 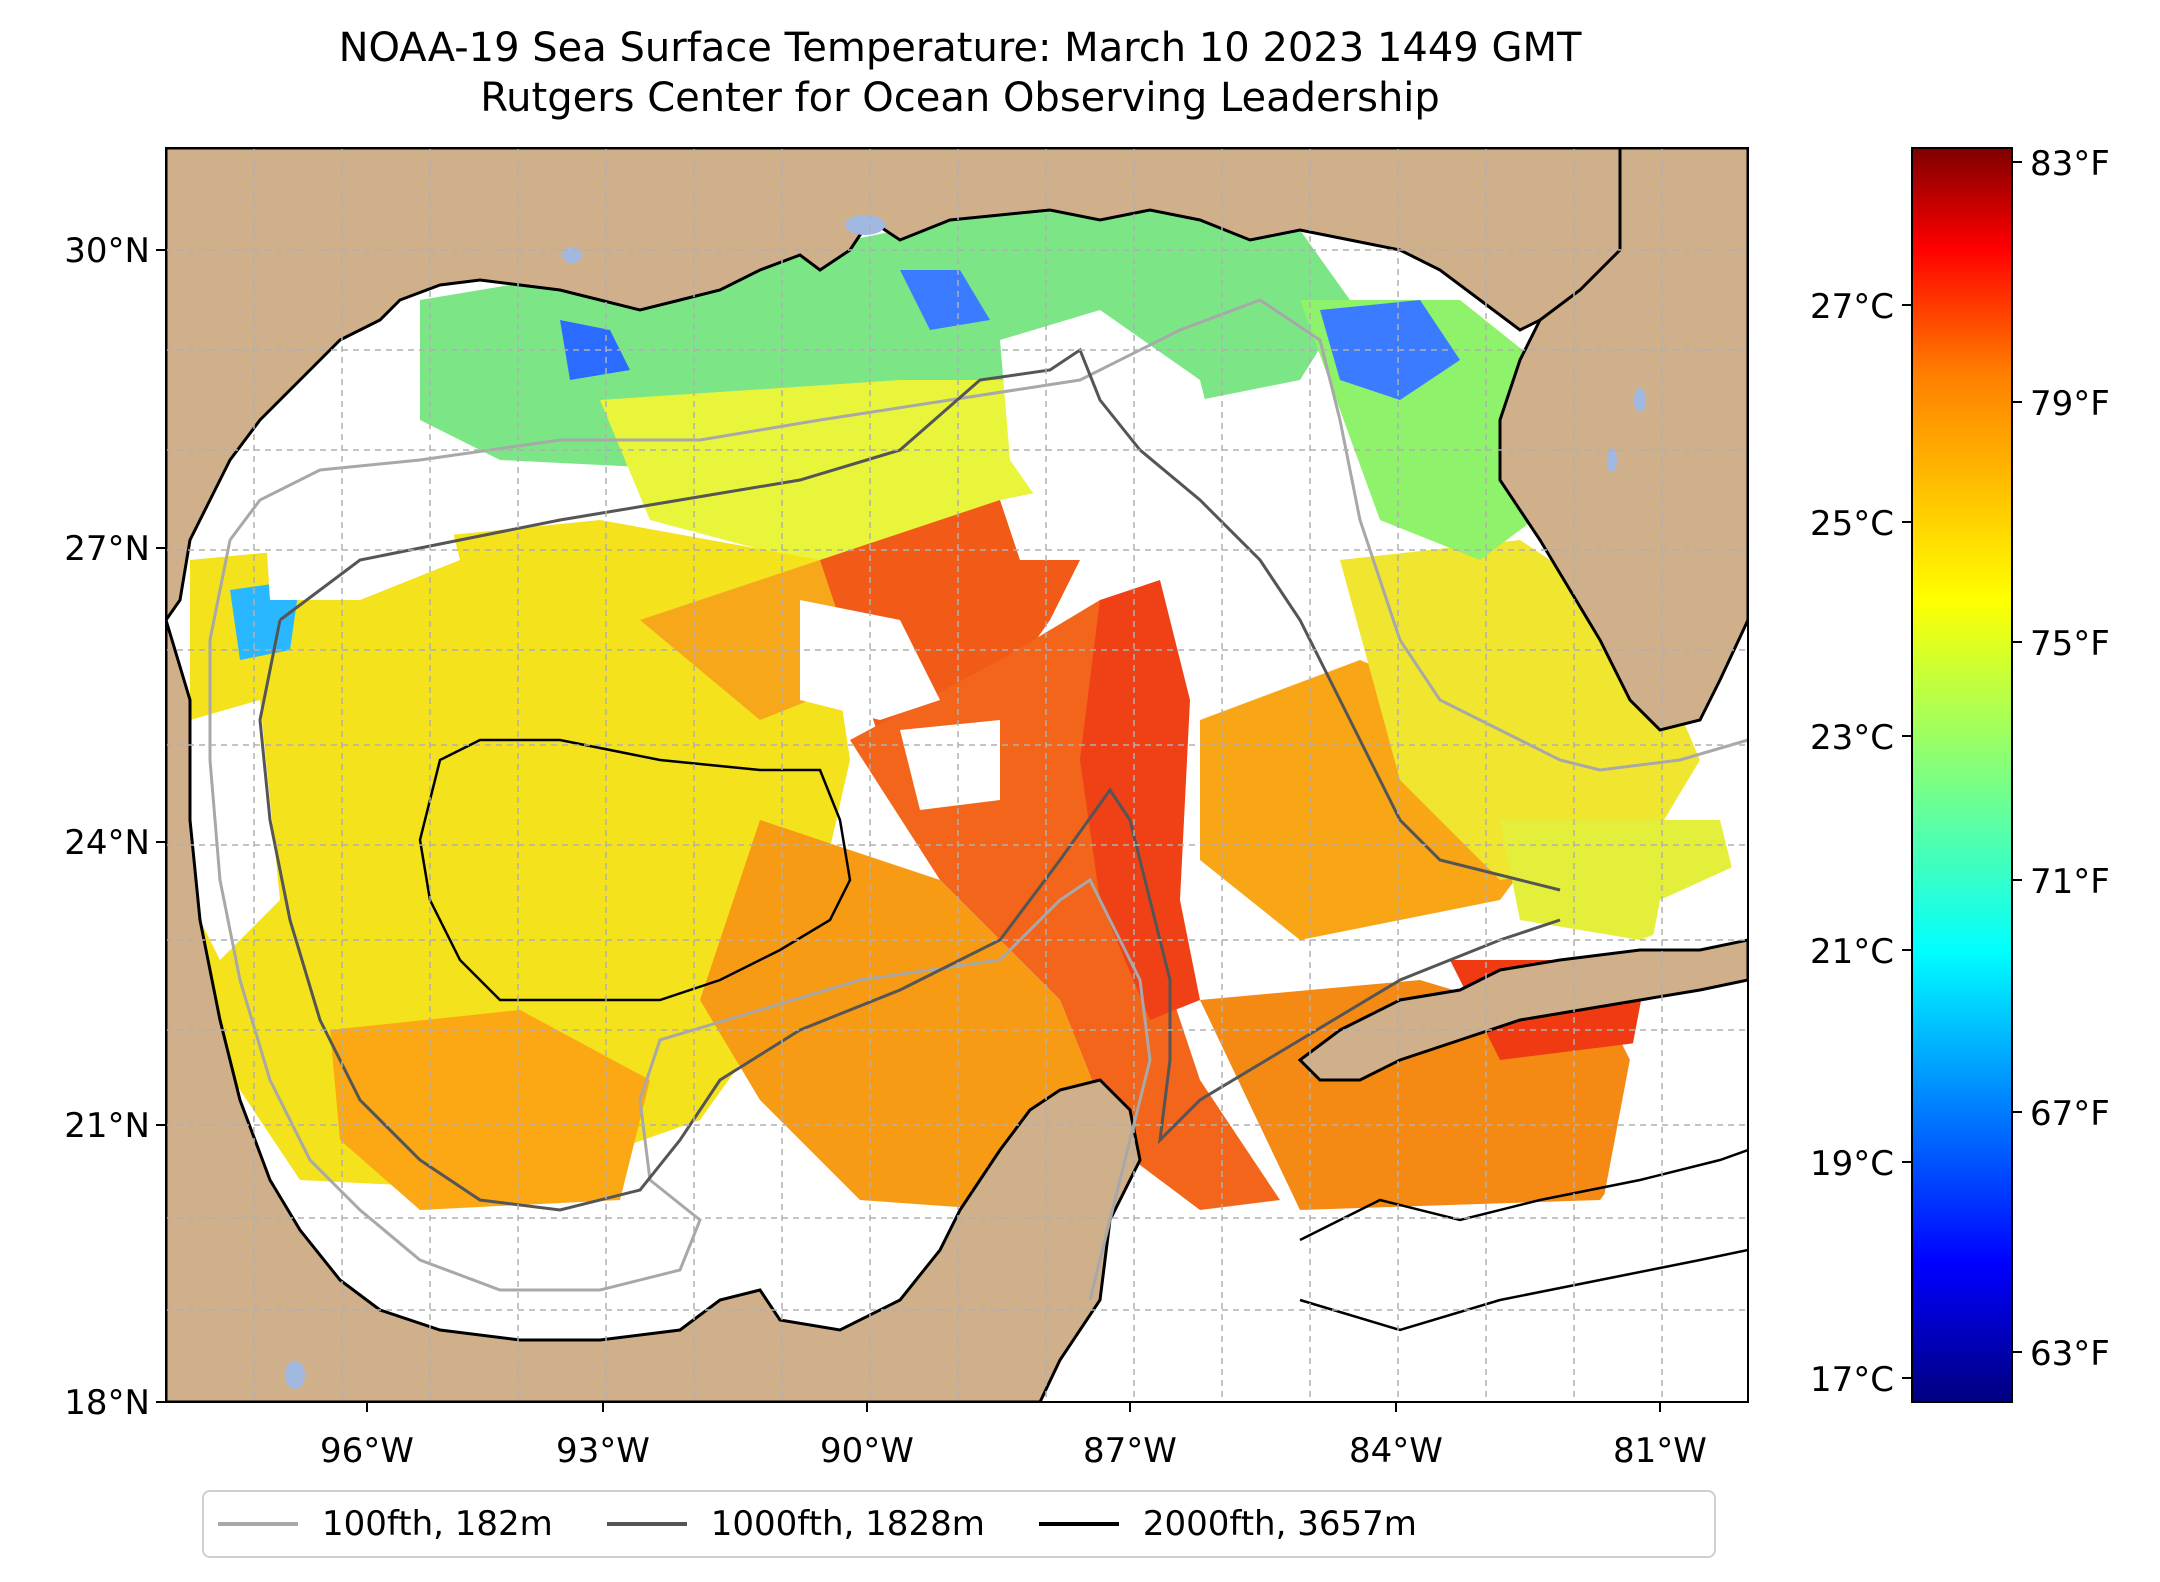 What do you see at coordinates (107, 549) in the screenshot?
I see `lat-label: 27°N` at bounding box center [107, 549].